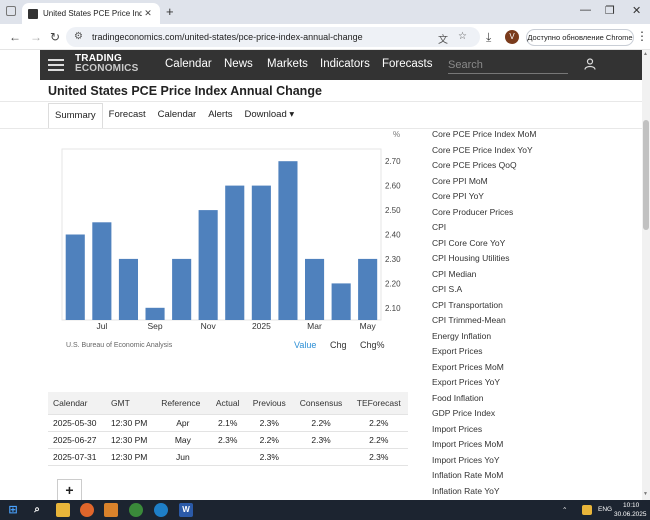  Describe the element at coordinates (646, 175) in the screenshot. I see `scroll-thumb` at that location.